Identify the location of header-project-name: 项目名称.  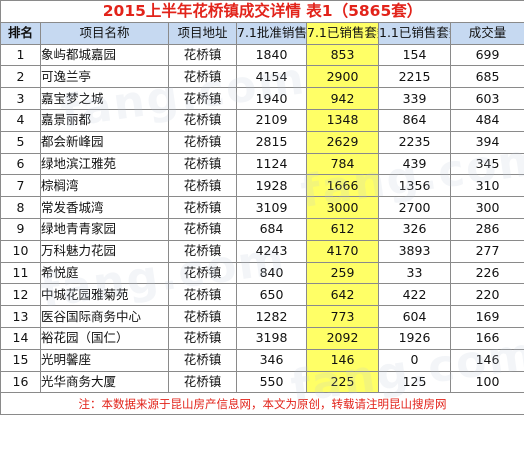
(104, 33).